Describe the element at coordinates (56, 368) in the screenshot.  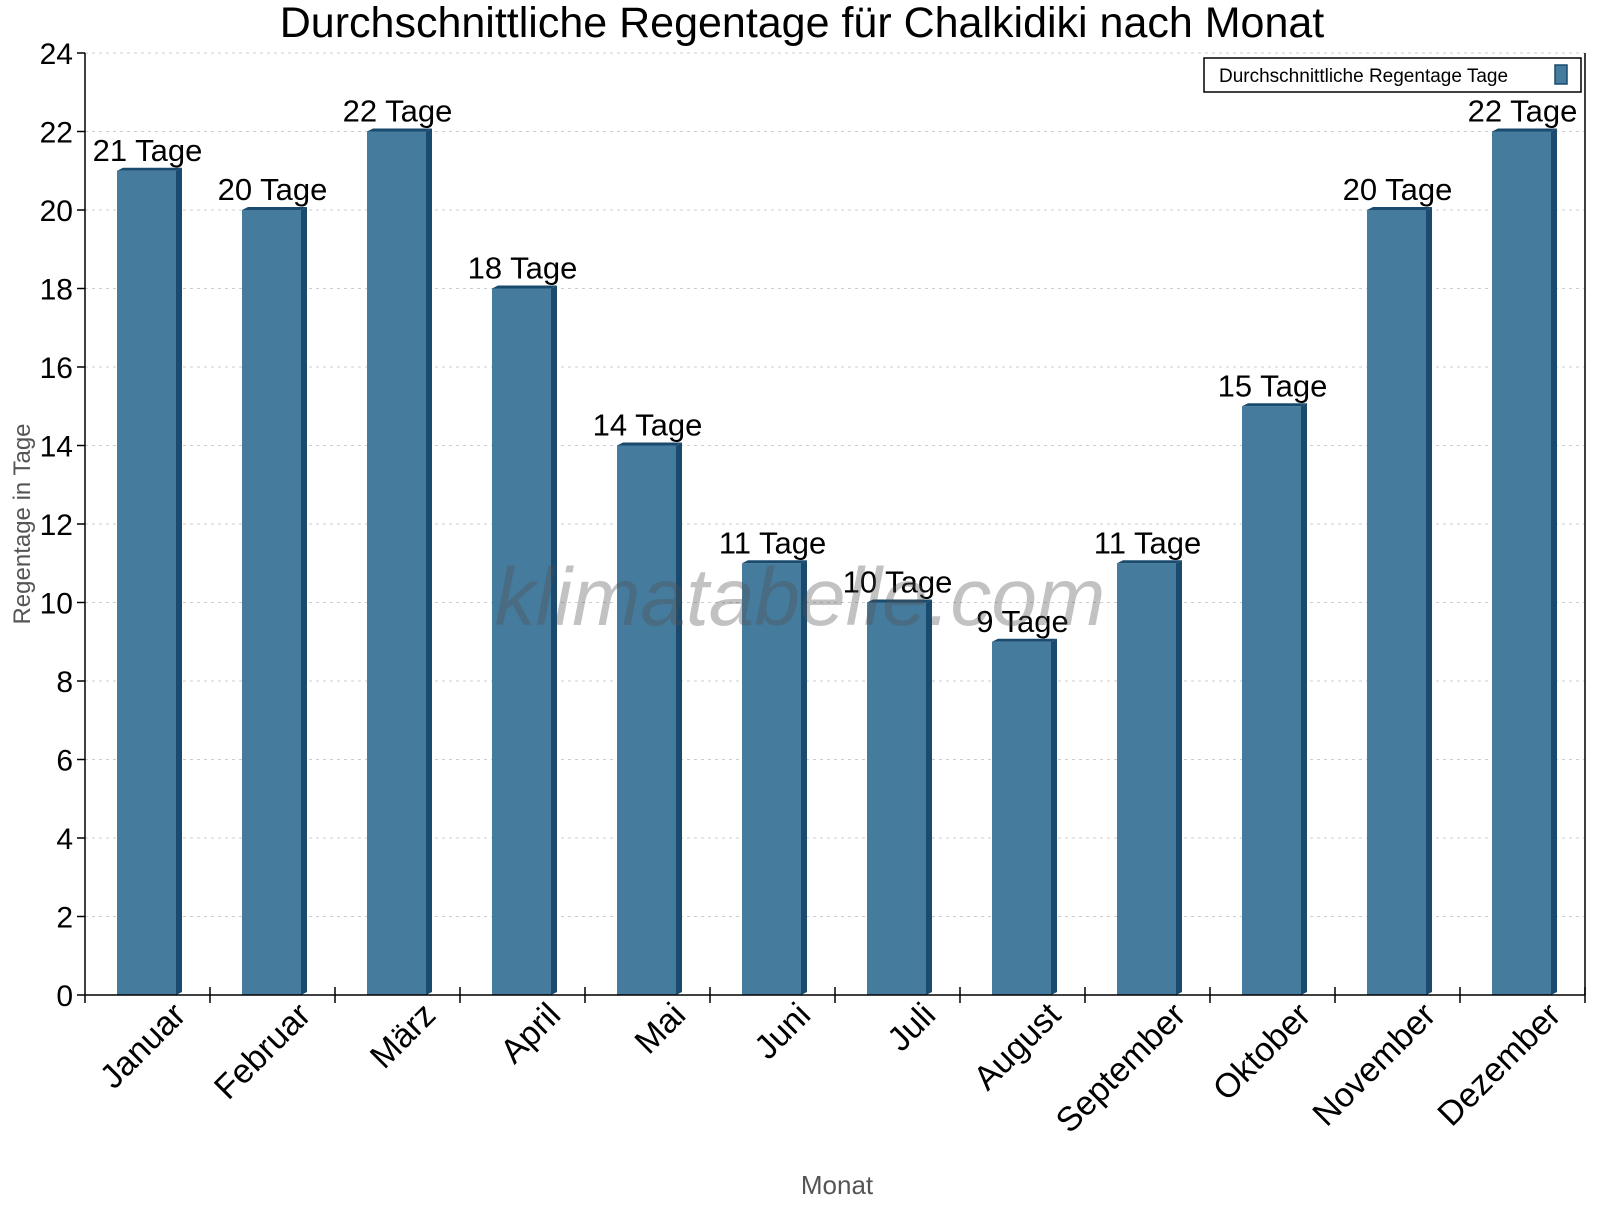
I see `y-tick-label: 16` at that location.